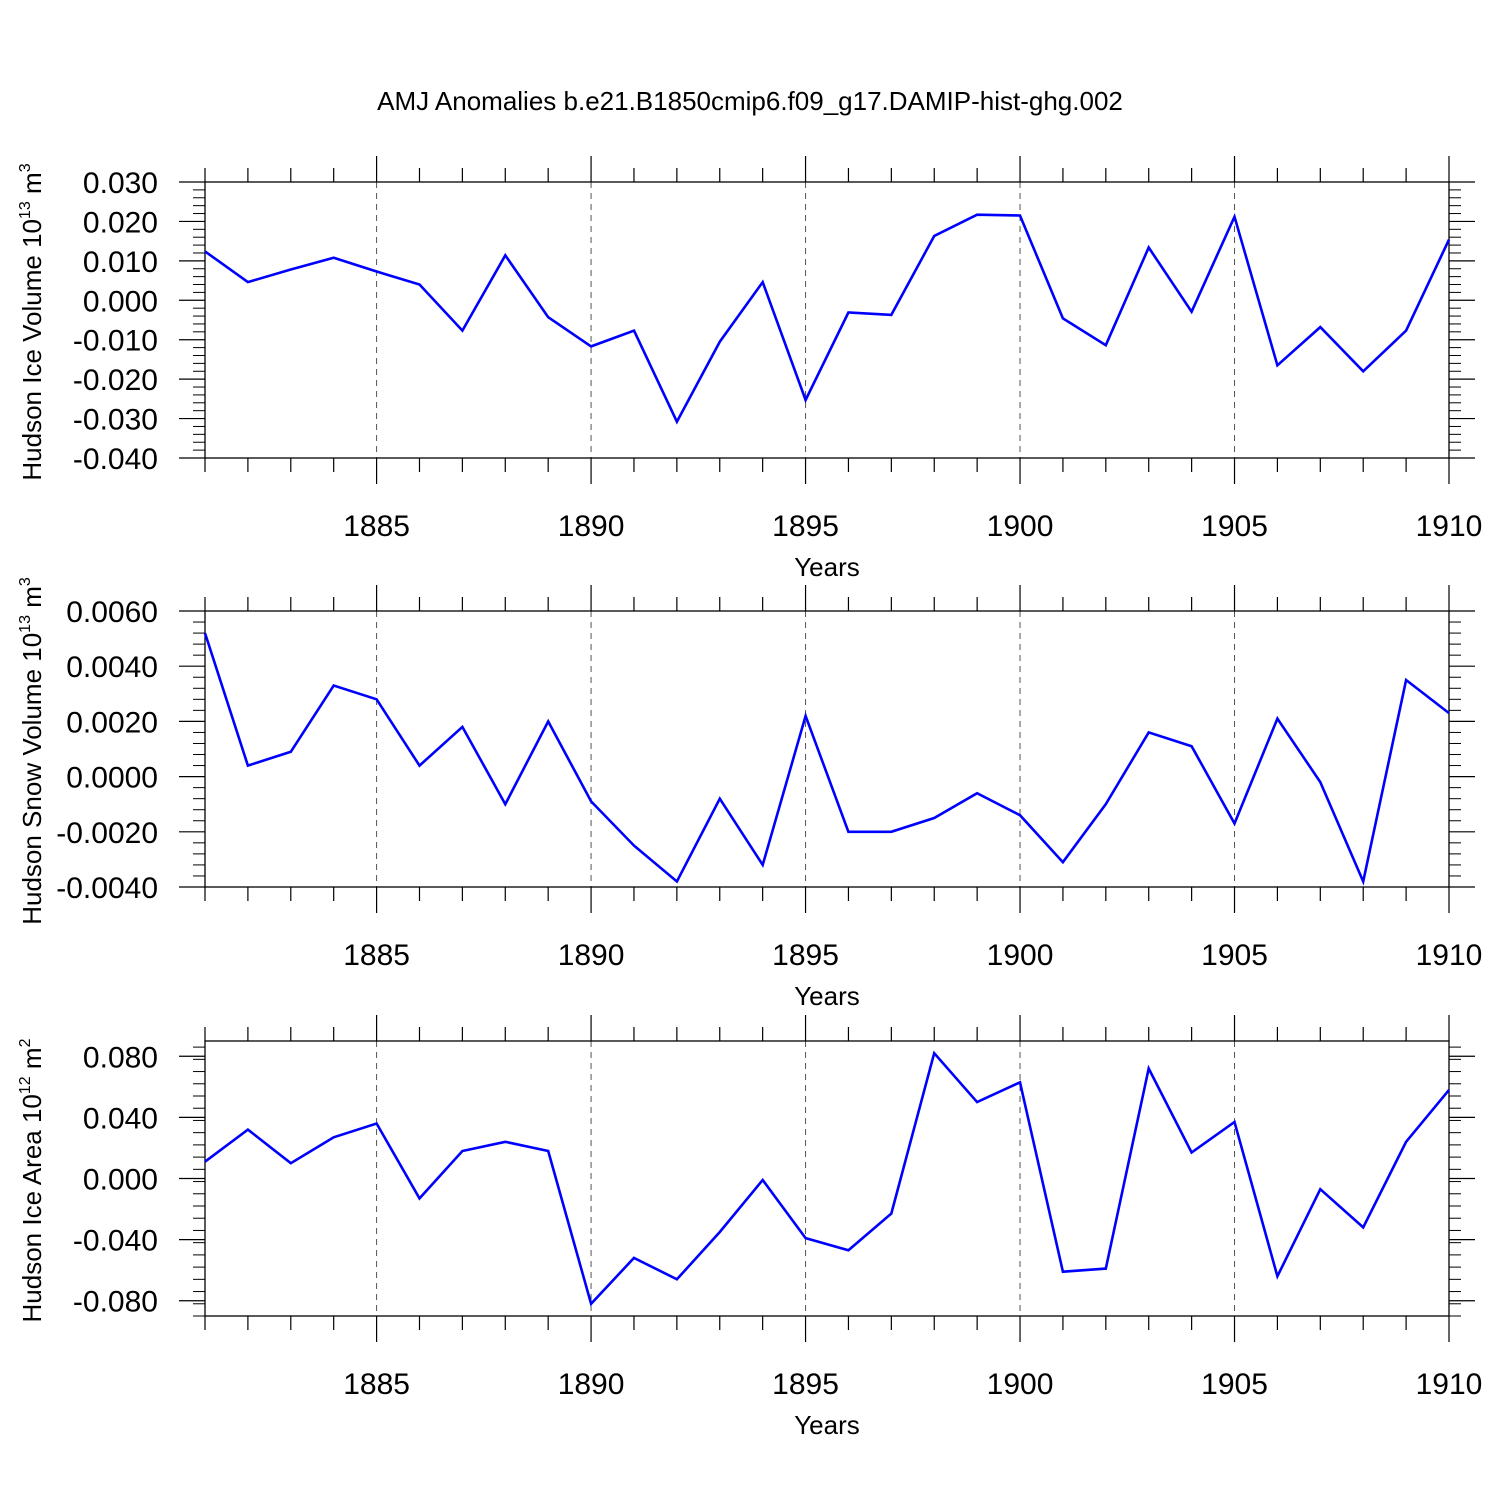 The width and height of the screenshot is (1500, 1500). Describe the element at coordinates (112, 667) in the screenshot. I see `y-tick-label: 0.0040` at that location.